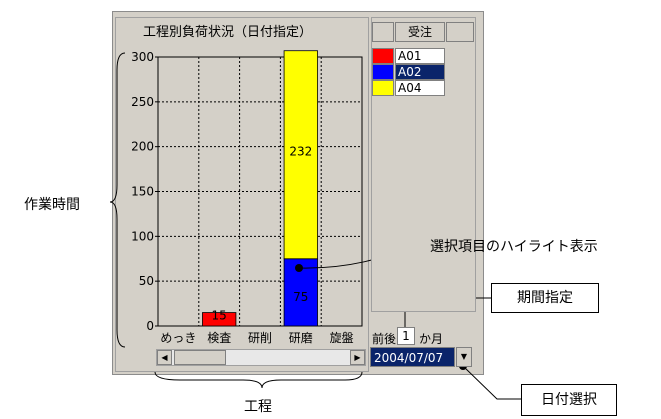 This screenshot has width=661, height=419. What do you see at coordinates (117, 200) in the screenshot?
I see `y-brace-icon` at bounding box center [117, 200].